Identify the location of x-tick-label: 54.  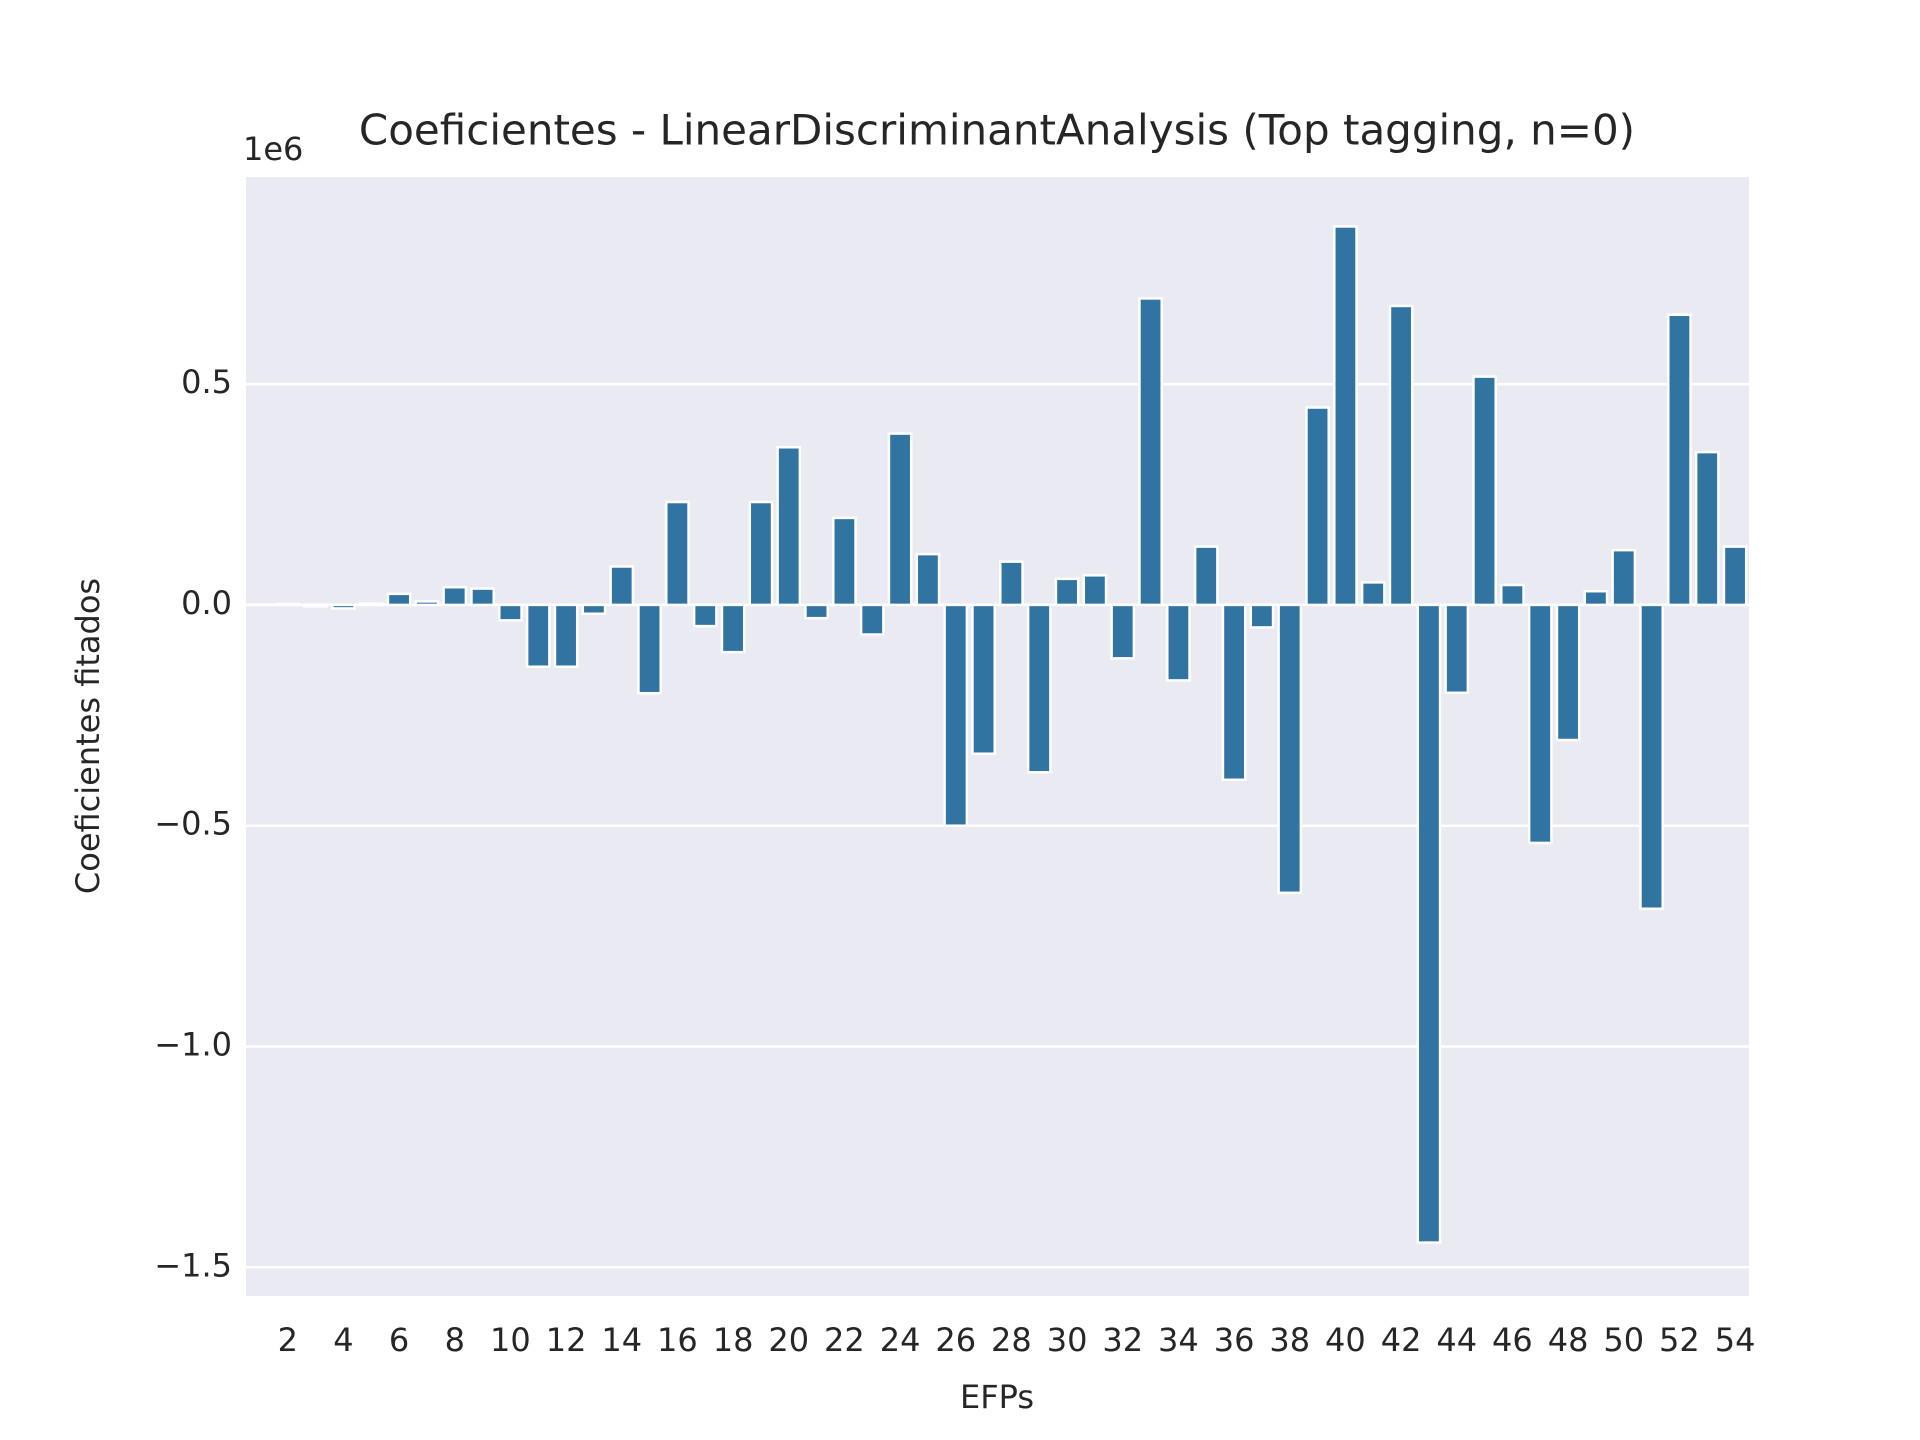
(1735, 1340).